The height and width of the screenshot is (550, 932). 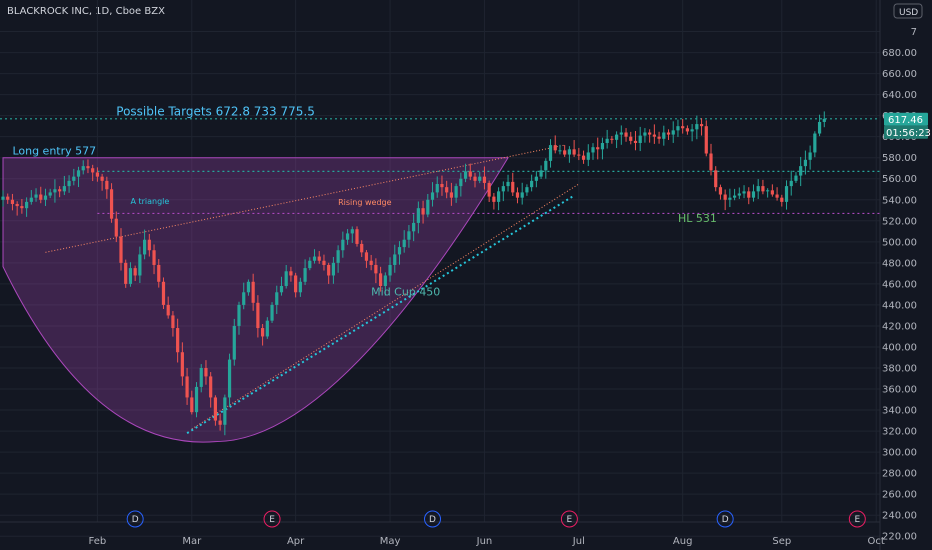 I want to click on badge-letter: D, so click(x=432, y=520).